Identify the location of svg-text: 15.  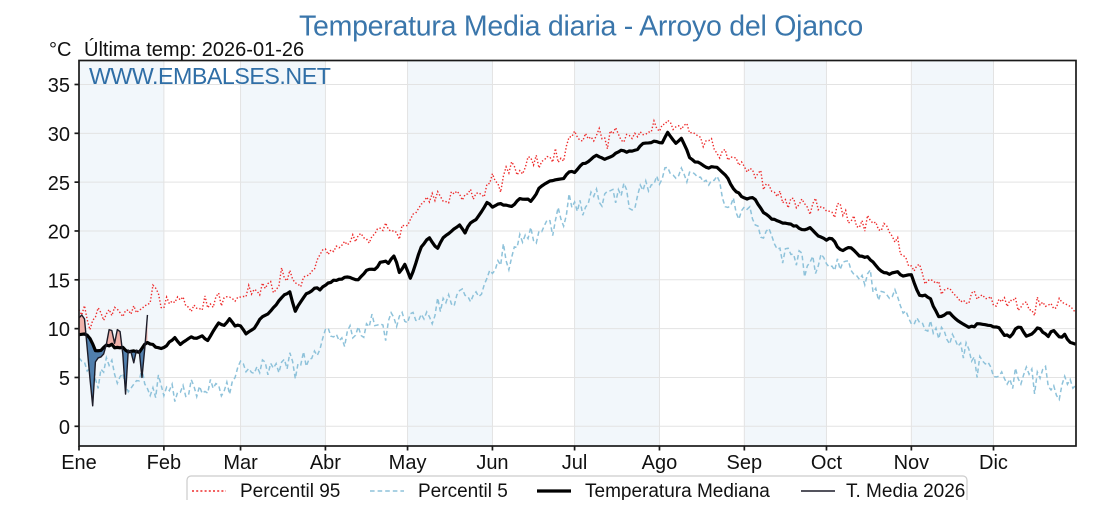
(59, 281).